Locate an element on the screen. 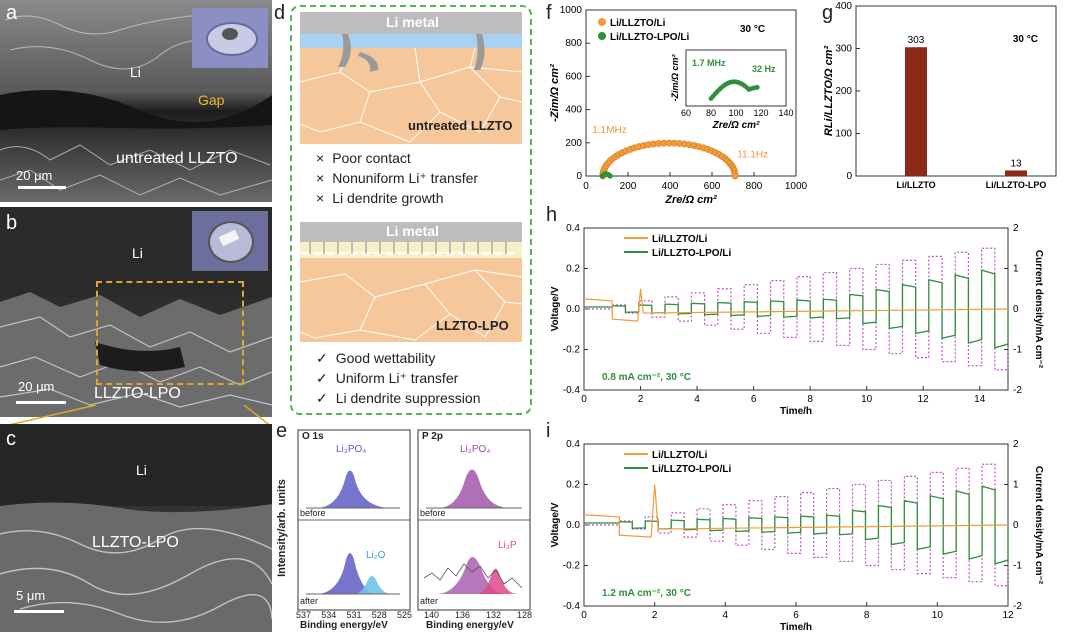  scale-bar-c is located at coordinates (39, 611).